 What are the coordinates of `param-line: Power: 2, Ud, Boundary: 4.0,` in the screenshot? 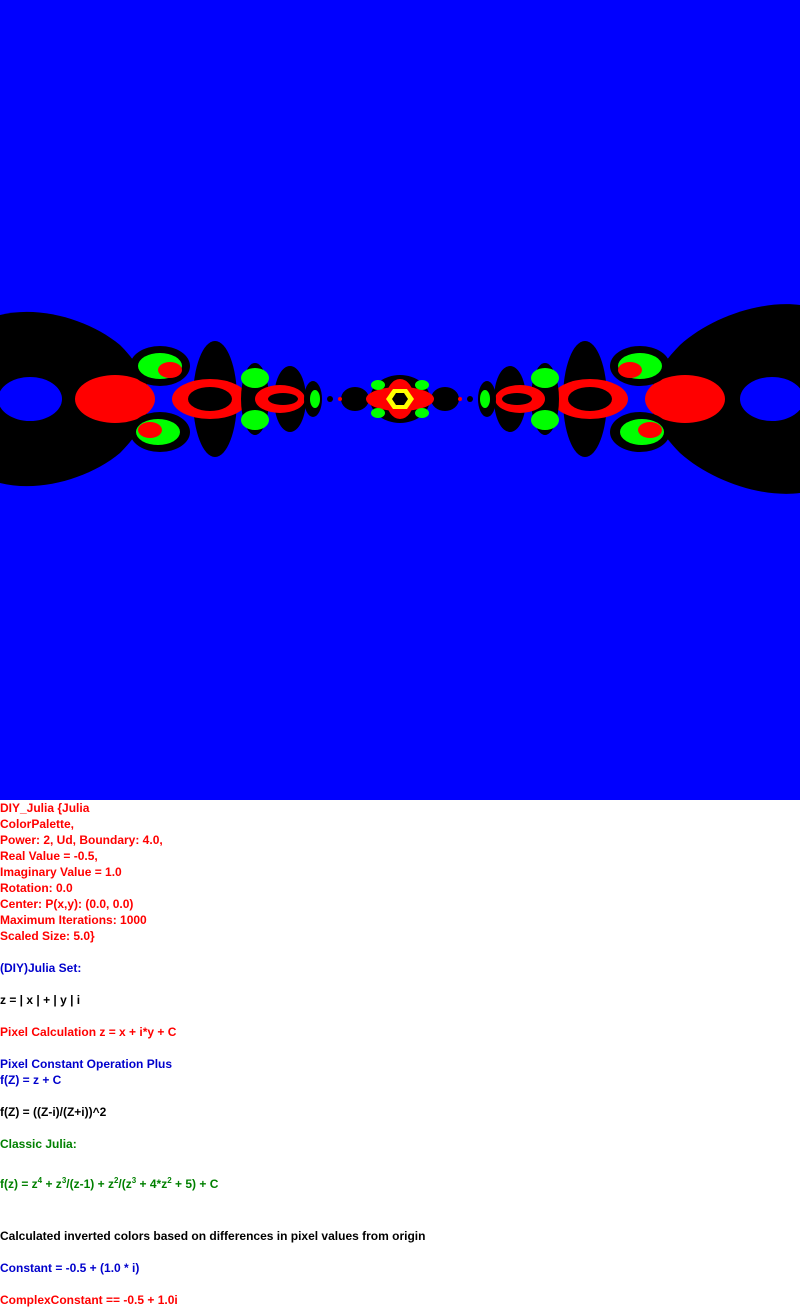 It's located at (81, 840).